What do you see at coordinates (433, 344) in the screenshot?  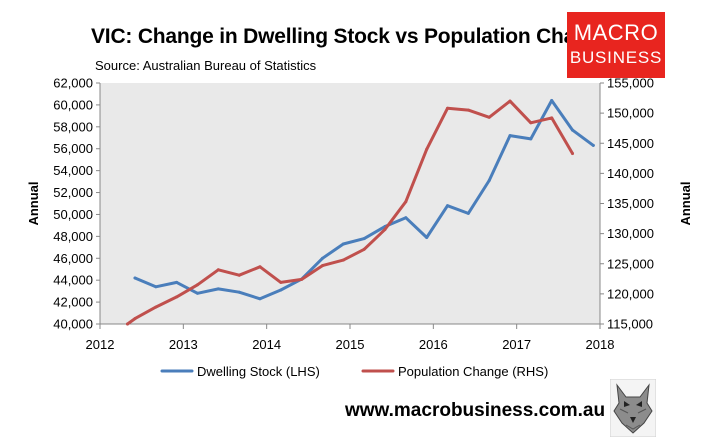 I see `x-tick-label: 2016` at bounding box center [433, 344].